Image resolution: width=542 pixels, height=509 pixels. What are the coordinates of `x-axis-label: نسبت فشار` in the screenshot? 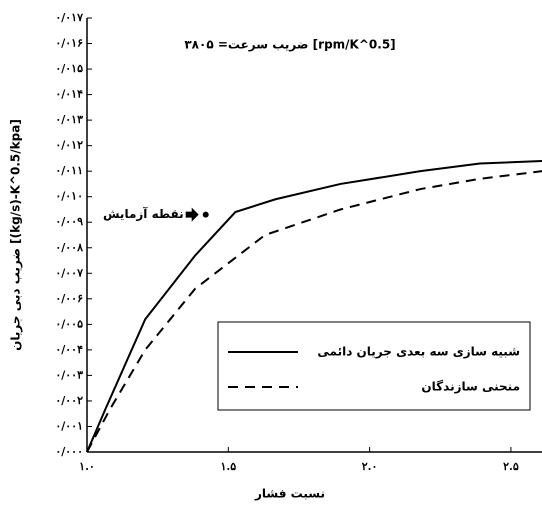 It's located at (289, 494).